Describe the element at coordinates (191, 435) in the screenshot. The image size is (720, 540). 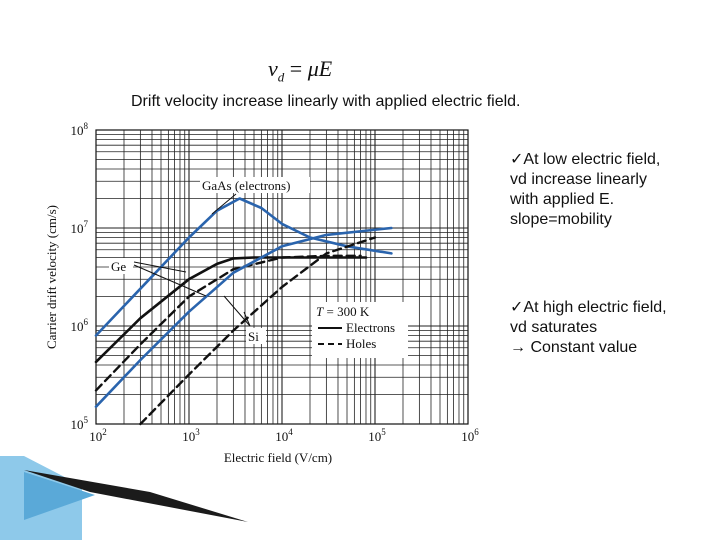
I see `x-tick-label: 10³` at that location.